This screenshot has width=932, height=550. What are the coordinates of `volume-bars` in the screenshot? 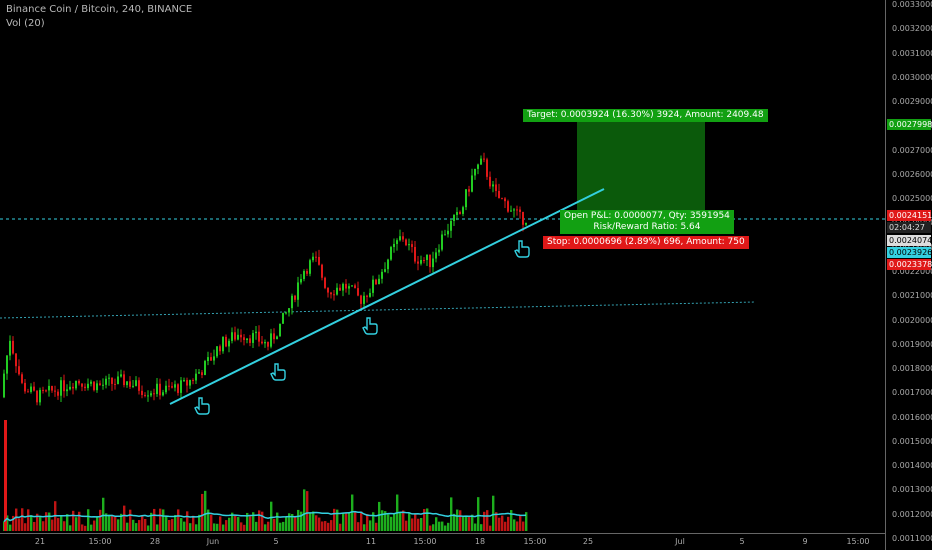 It's located at (265, 475).